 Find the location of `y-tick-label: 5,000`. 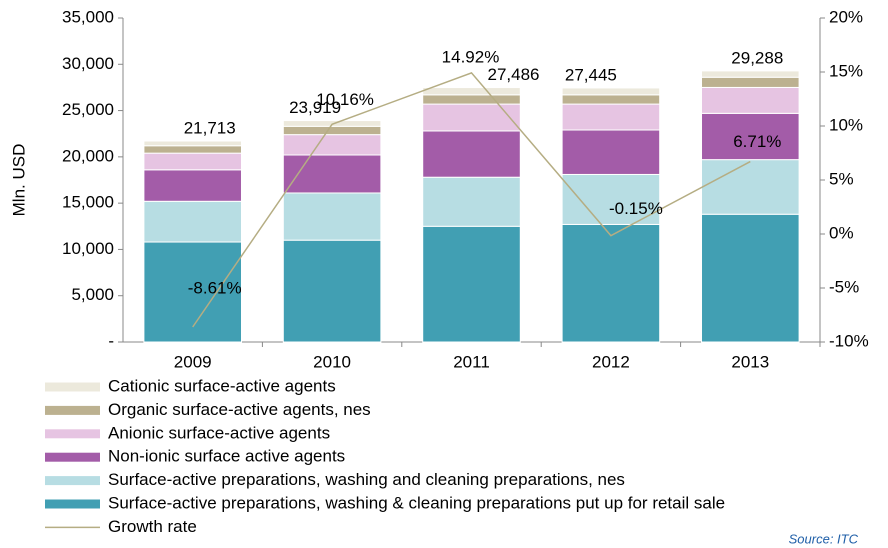

y-tick-label: 5,000 is located at coordinates (92, 294).